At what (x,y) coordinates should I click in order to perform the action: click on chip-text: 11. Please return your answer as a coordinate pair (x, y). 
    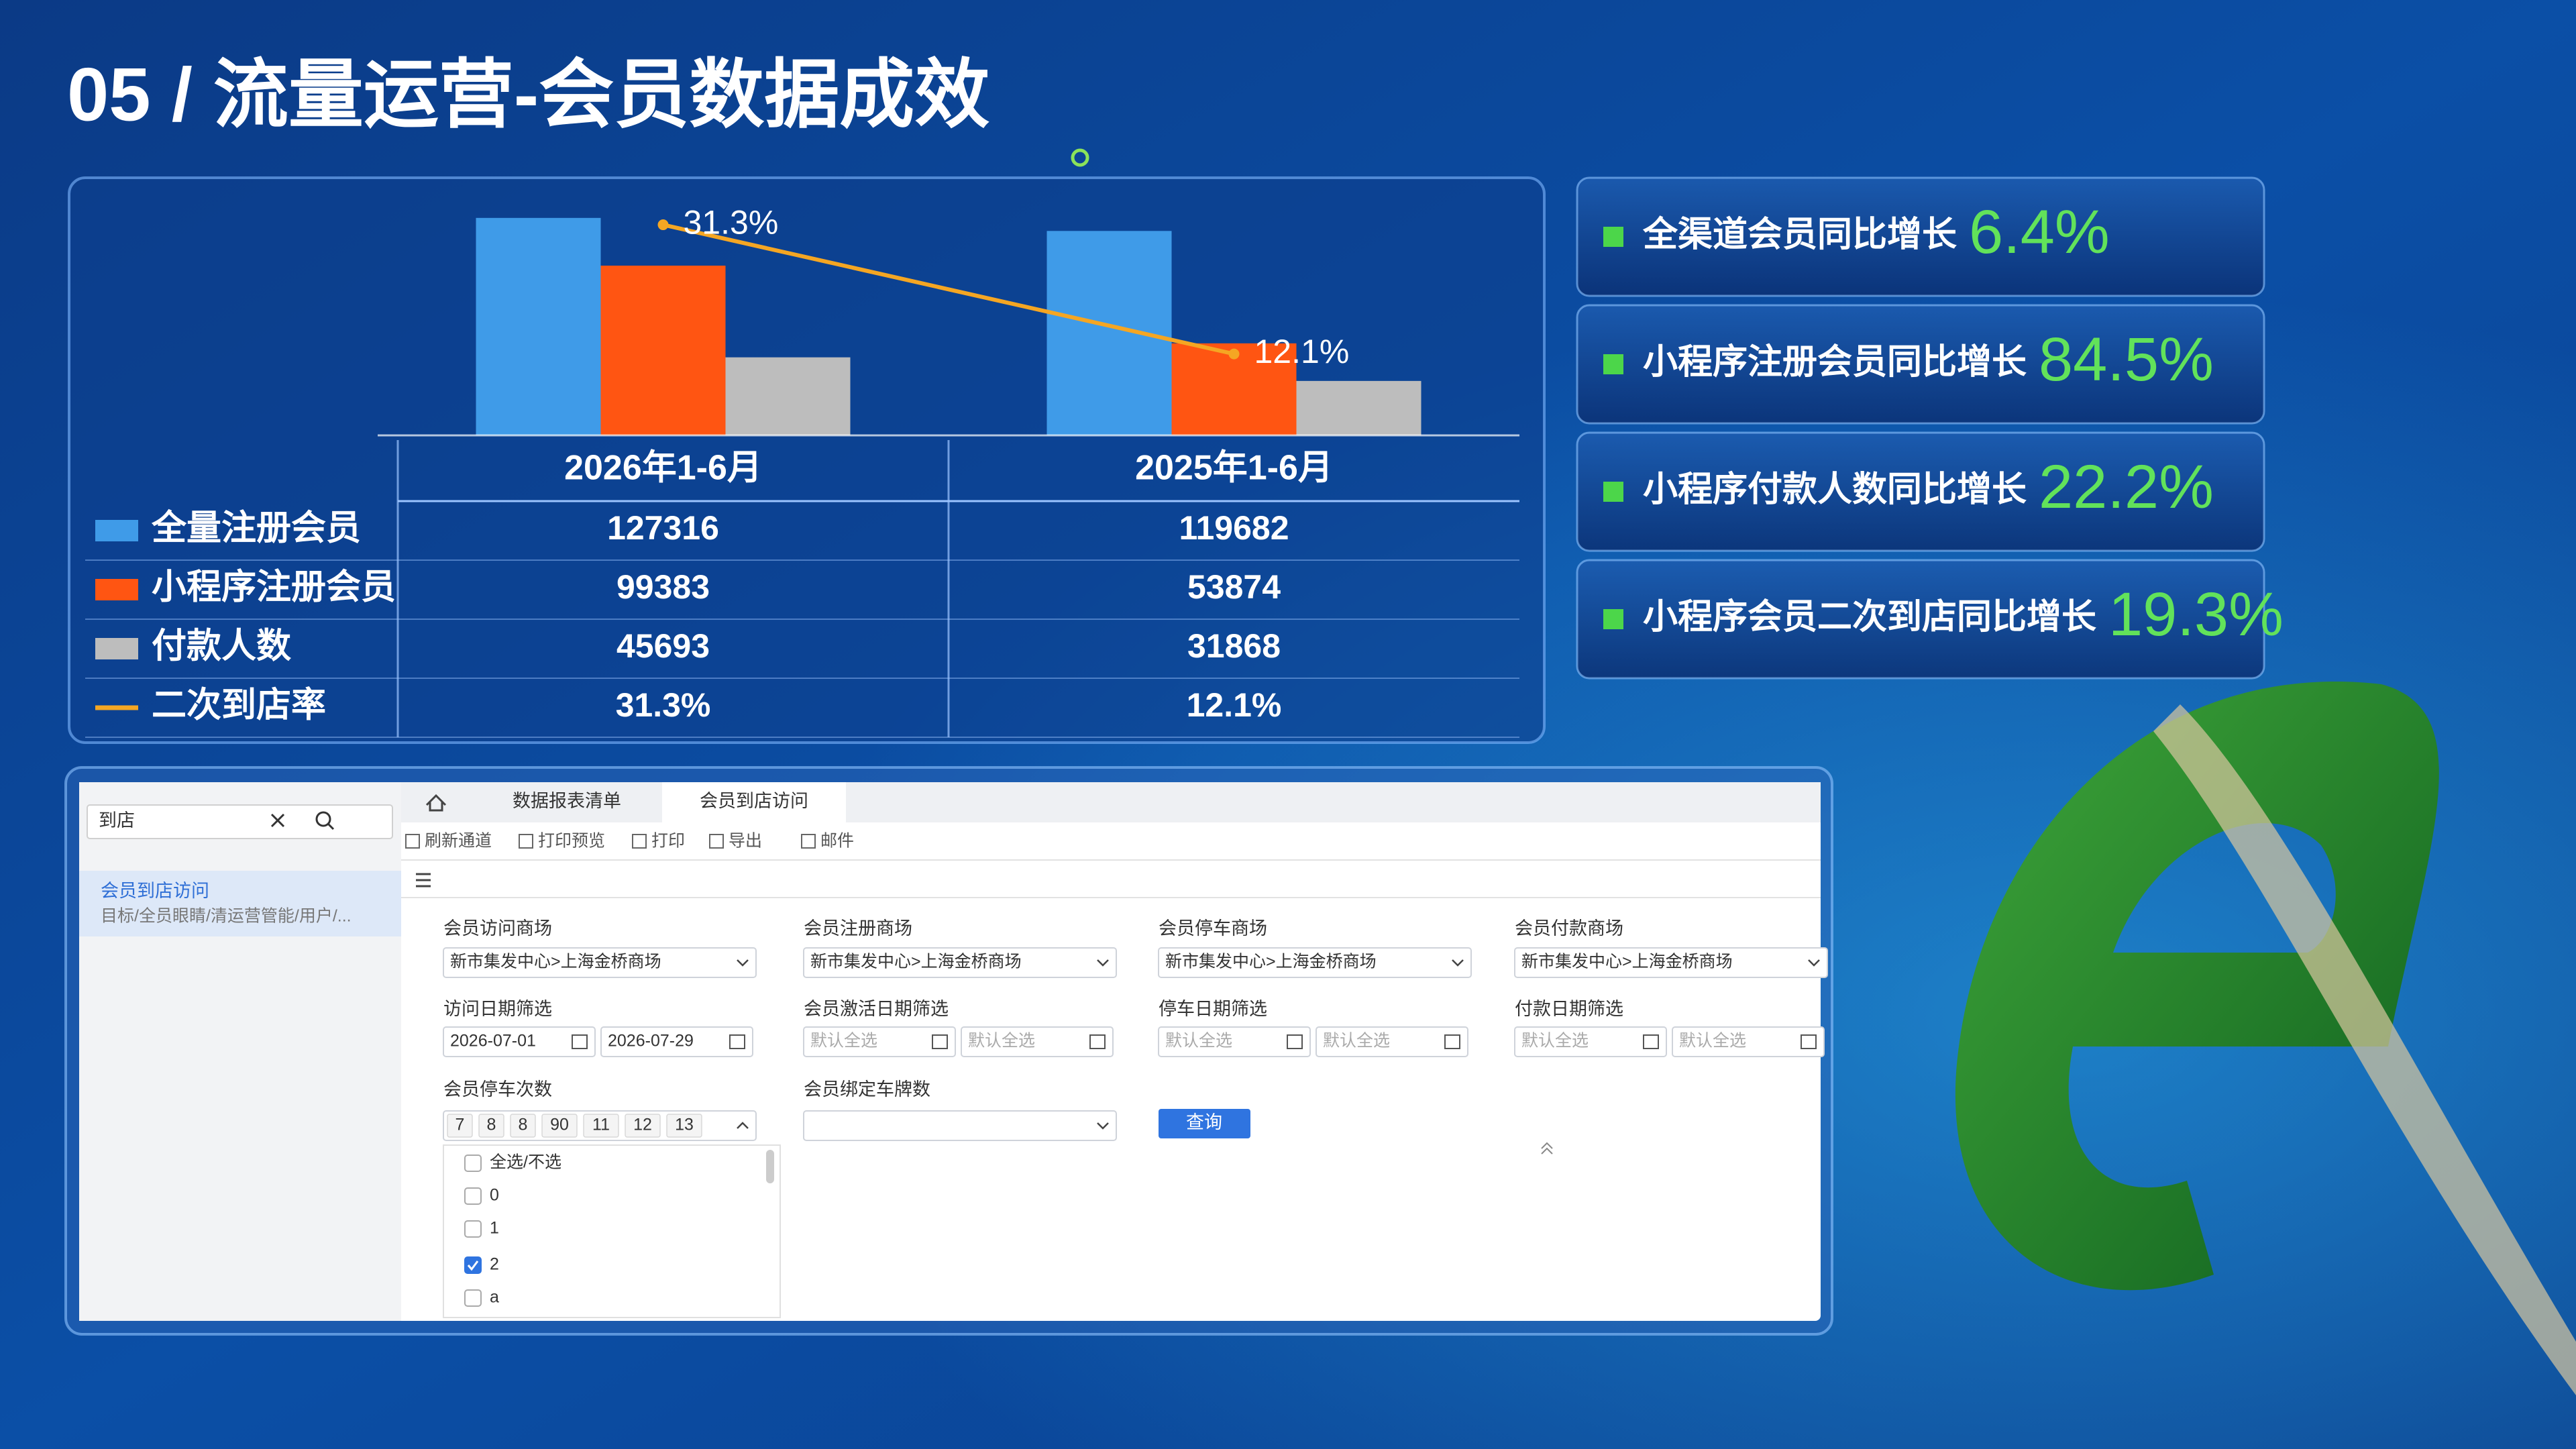
    Looking at the image, I should click on (601, 1125).